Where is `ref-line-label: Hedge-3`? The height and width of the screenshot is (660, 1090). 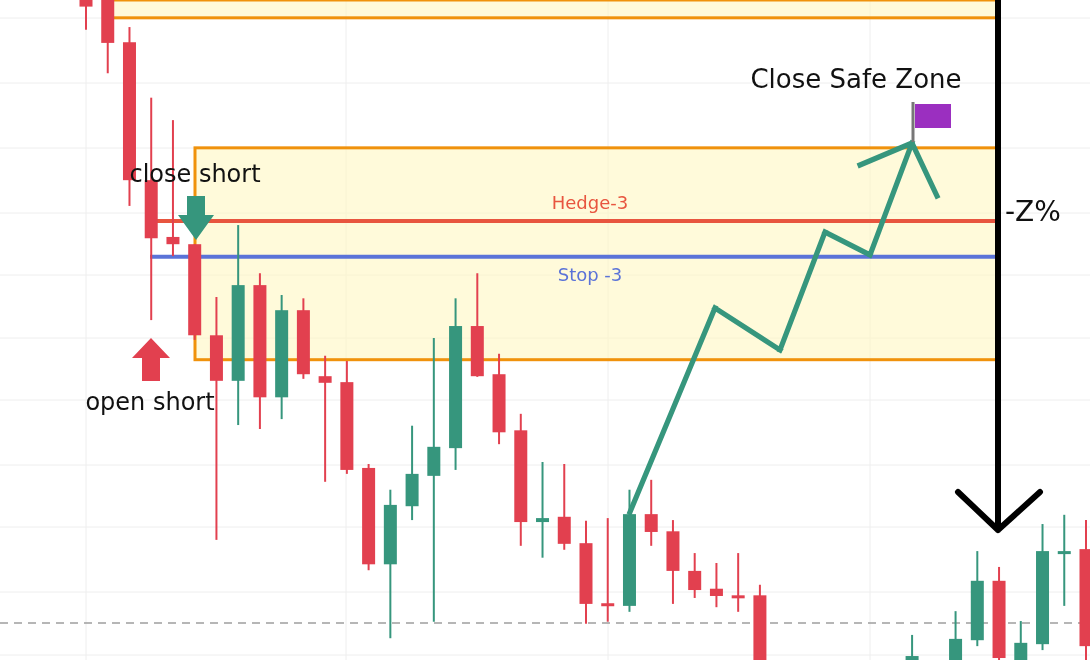
ref-line-label: Hedge-3 is located at coordinates (590, 203).